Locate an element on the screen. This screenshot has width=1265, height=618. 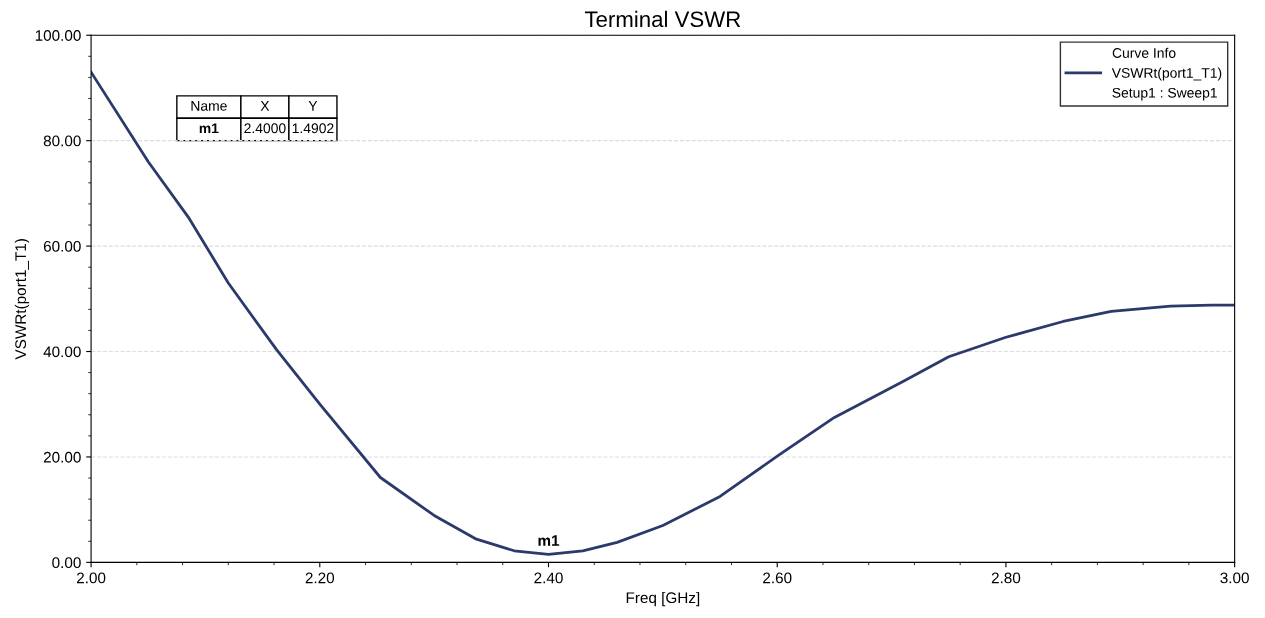
y-axis-title: VSWRt(port1_T1) is located at coordinates (22, 299).